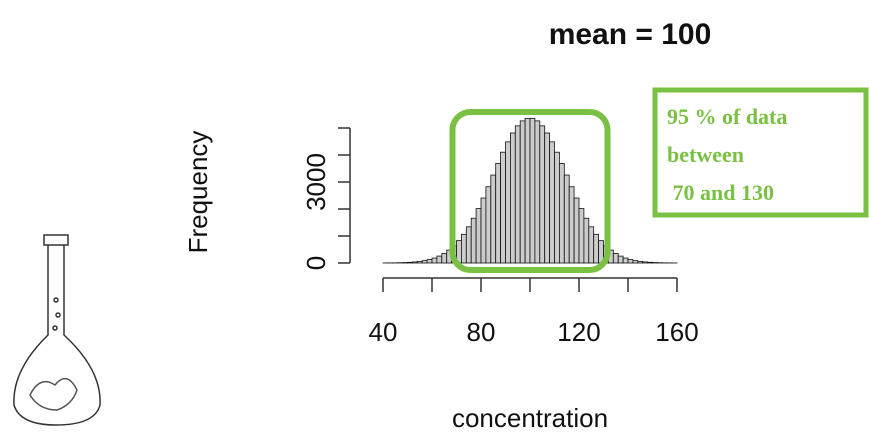 This screenshot has height=436, width=869. I want to click on flask-illustration, so click(57, 330).